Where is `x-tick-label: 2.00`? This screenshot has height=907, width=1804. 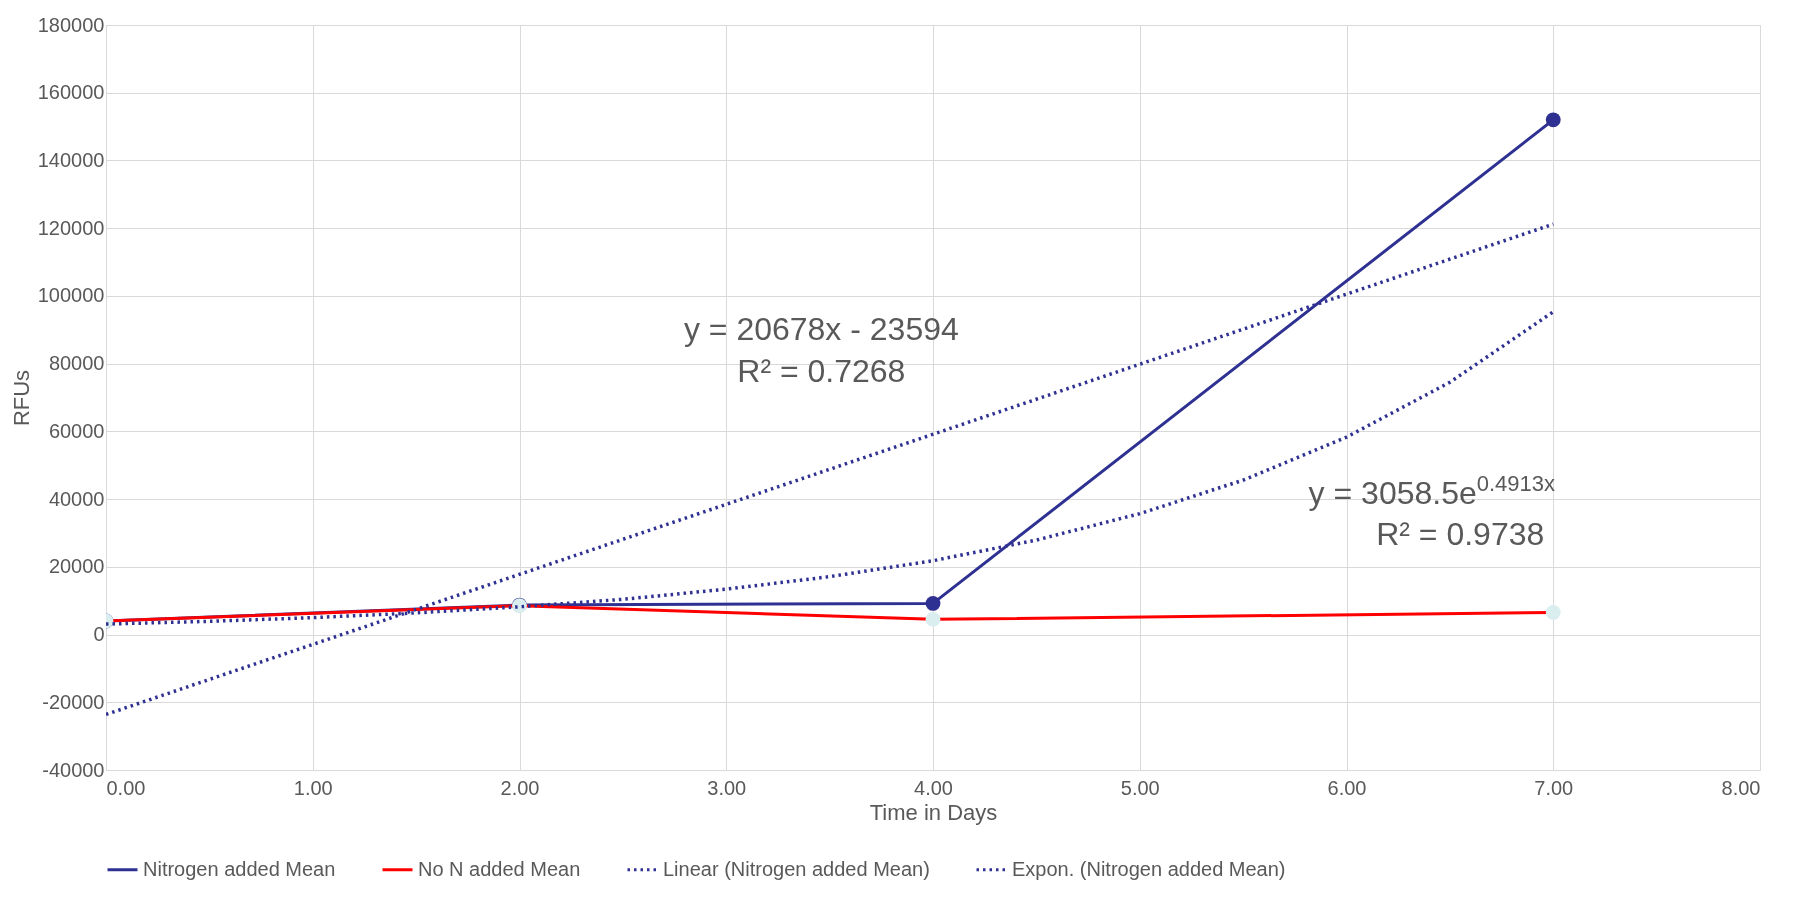 x-tick-label: 2.00 is located at coordinates (520, 787).